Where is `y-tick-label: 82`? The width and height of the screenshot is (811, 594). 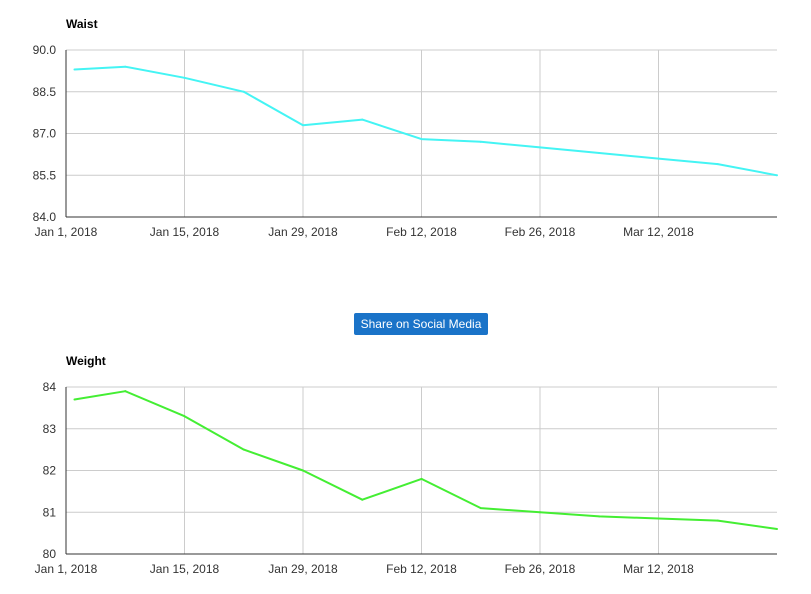 y-tick-label: 82 is located at coordinates (50, 471).